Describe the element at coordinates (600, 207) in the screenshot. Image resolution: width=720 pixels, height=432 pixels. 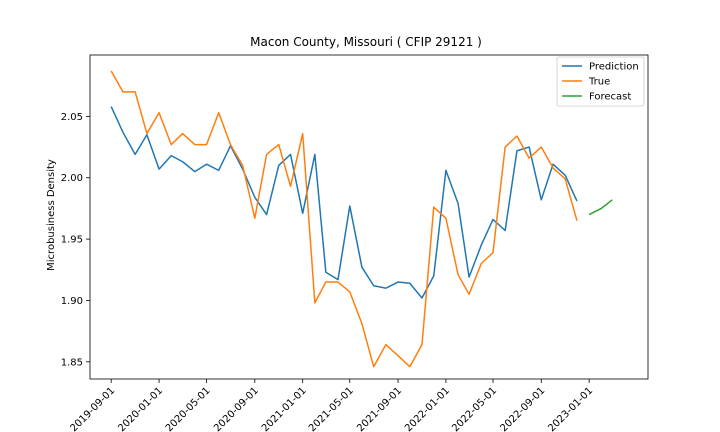
I see `series-line-forecast` at that location.